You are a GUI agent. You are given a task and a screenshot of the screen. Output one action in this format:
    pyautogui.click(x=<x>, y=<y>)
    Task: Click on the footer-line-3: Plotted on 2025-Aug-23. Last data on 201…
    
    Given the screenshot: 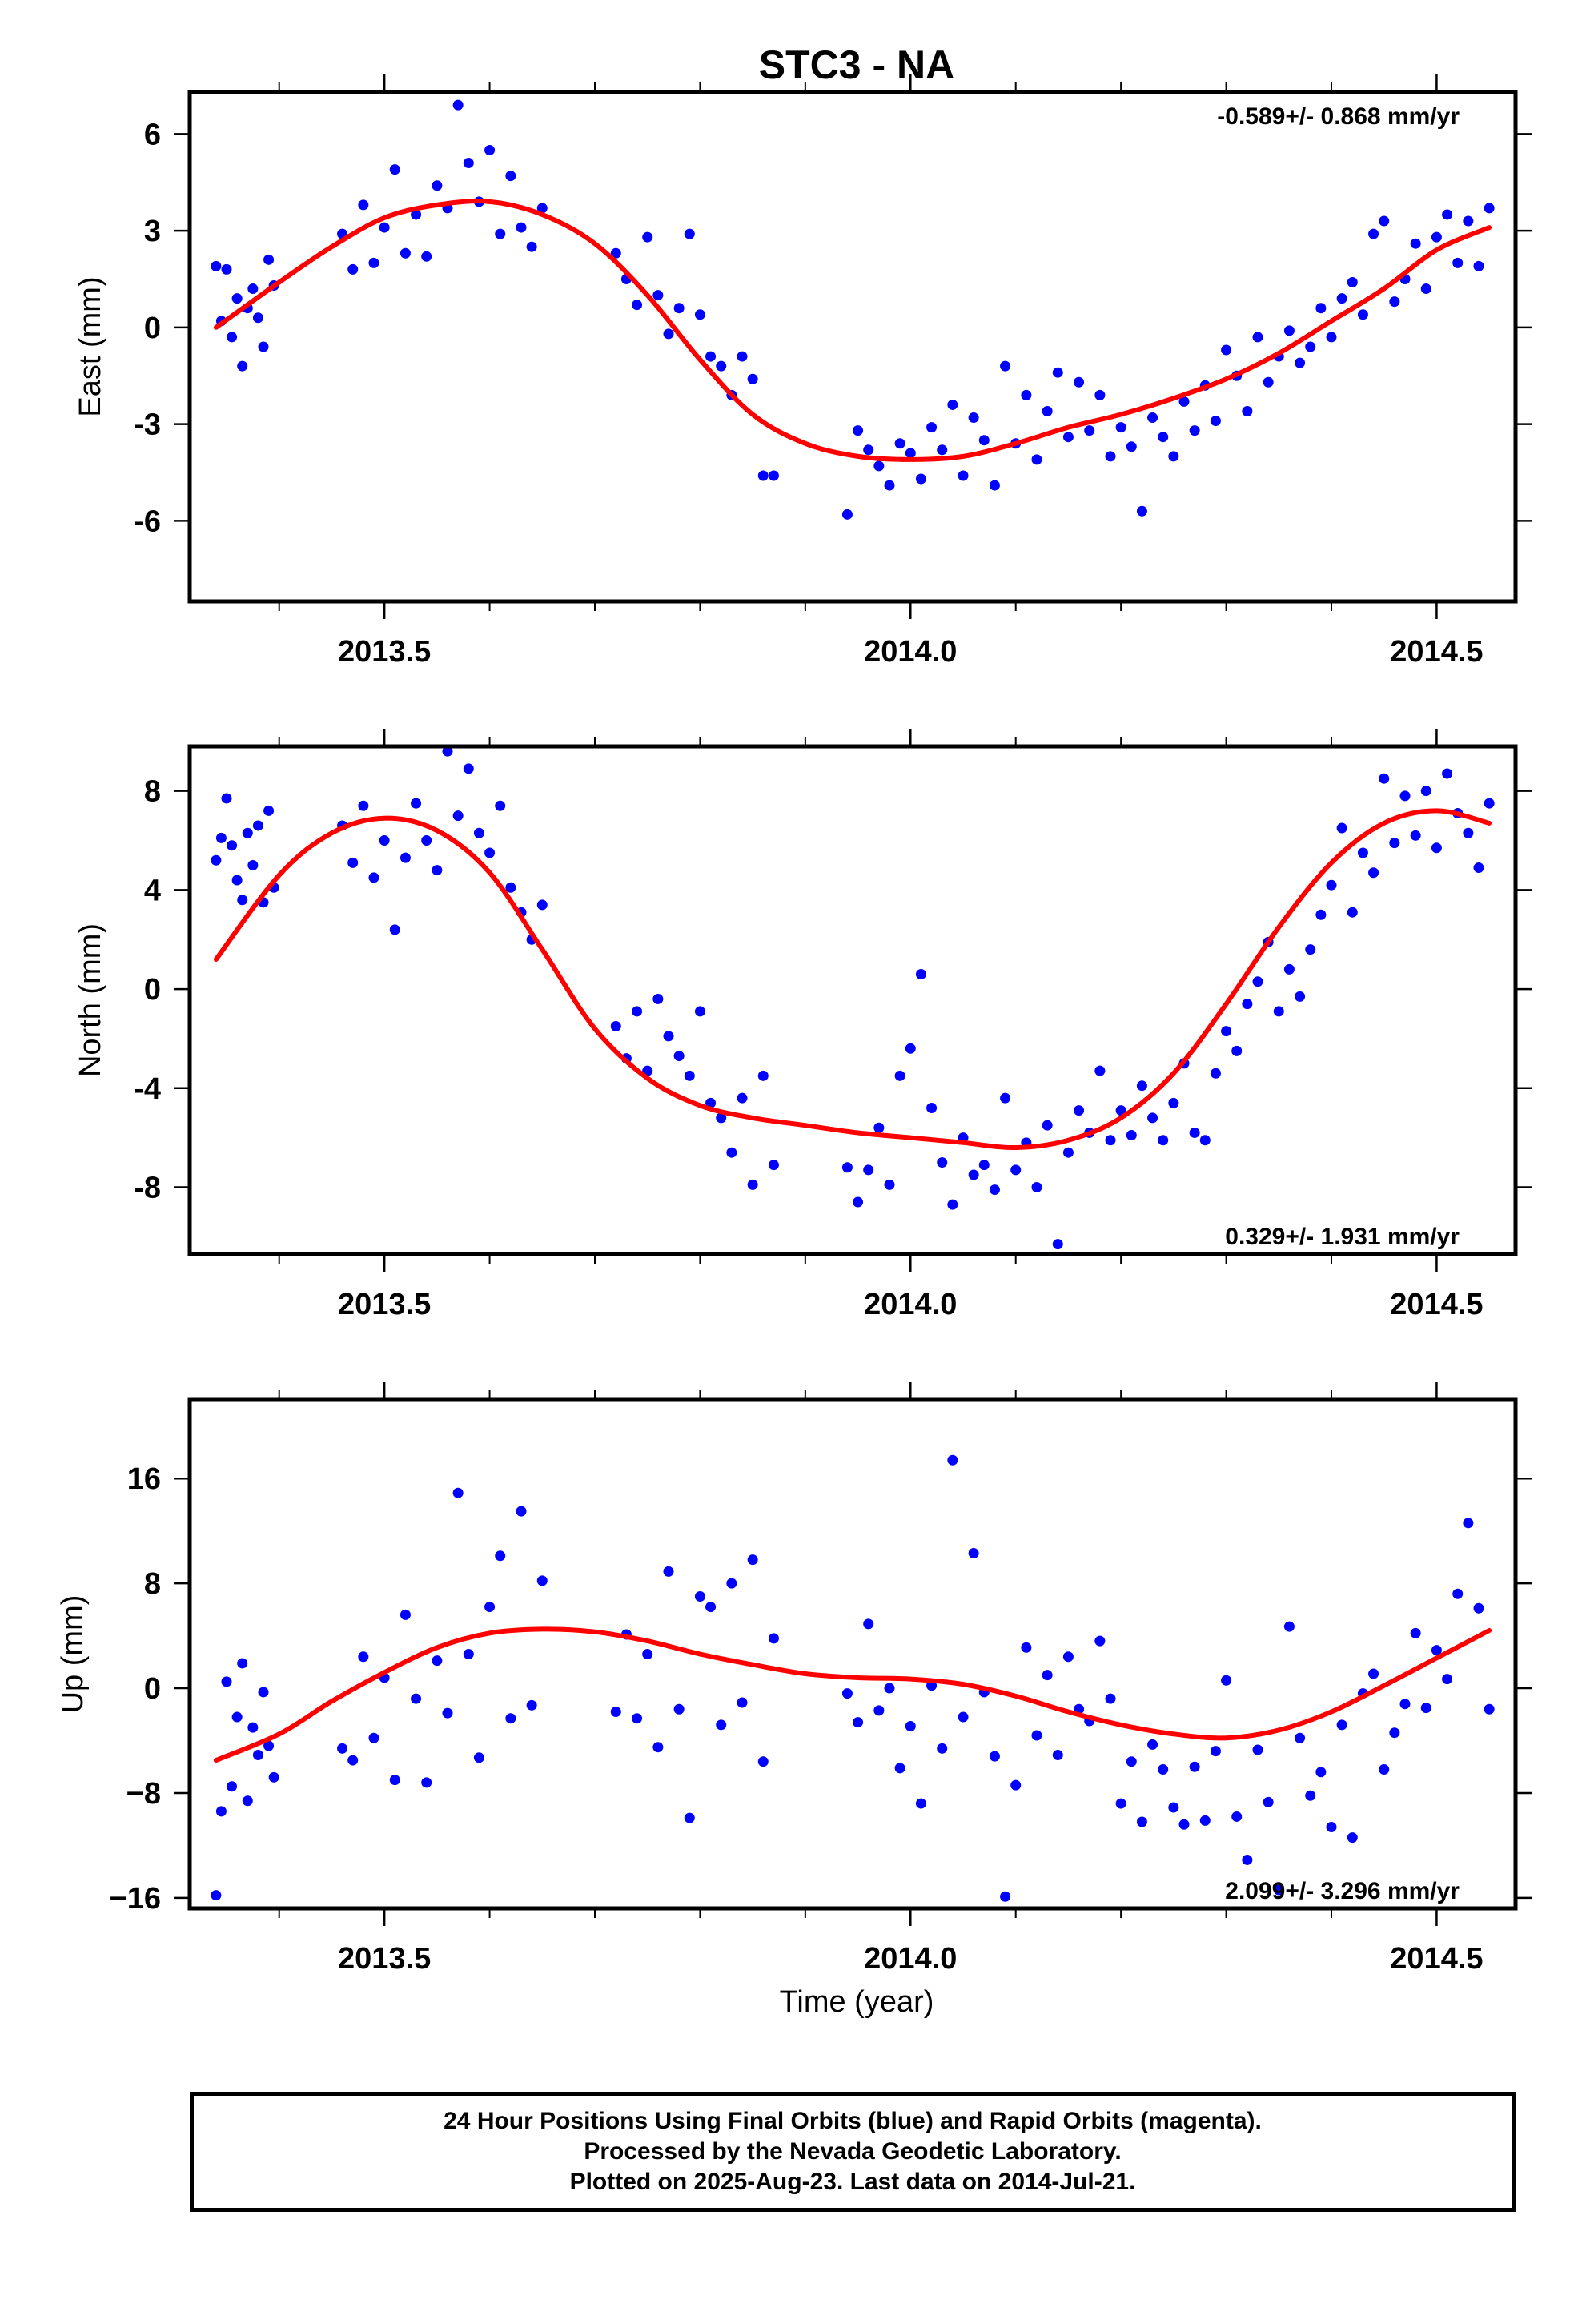 What is the action you would take?
    pyautogui.click(x=852, y=2182)
    